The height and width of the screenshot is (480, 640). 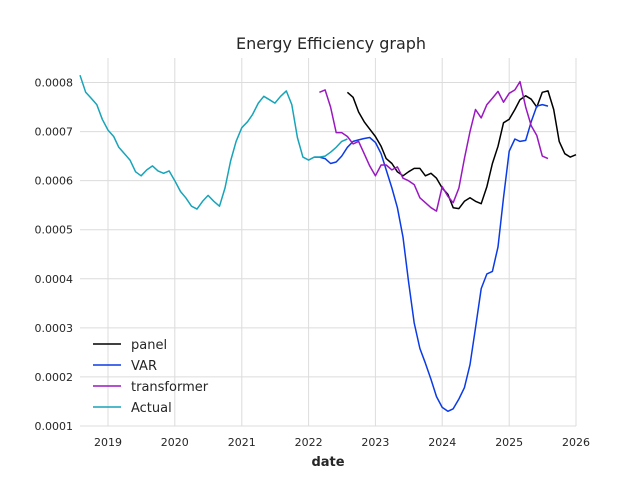 What do you see at coordinates (242, 442) in the screenshot?
I see `x-tick-label: 2021` at bounding box center [242, 442].